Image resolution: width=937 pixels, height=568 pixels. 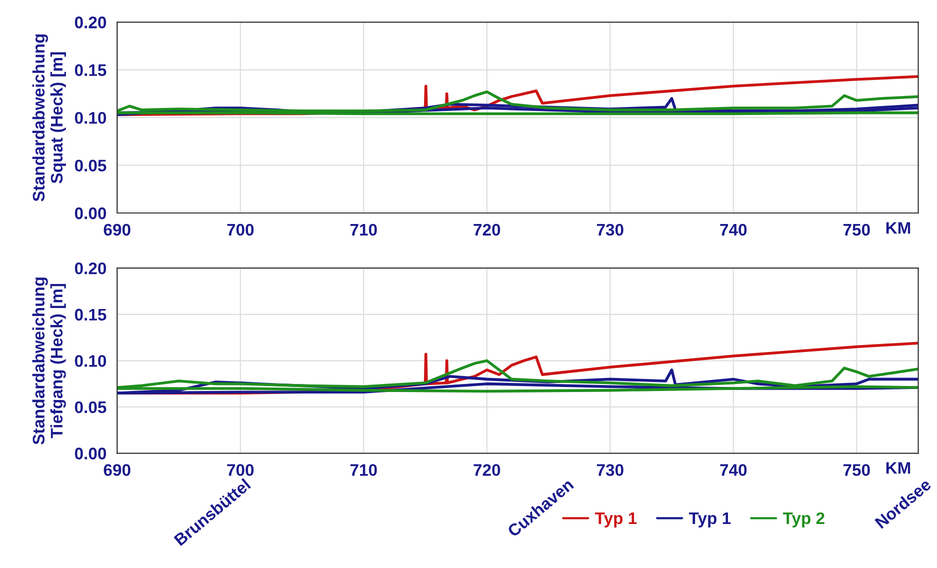 What do you see at coordinates (803, 520) in the screenshot?
I see `legend-label: Typ 2` at bounding box center [803, 520].